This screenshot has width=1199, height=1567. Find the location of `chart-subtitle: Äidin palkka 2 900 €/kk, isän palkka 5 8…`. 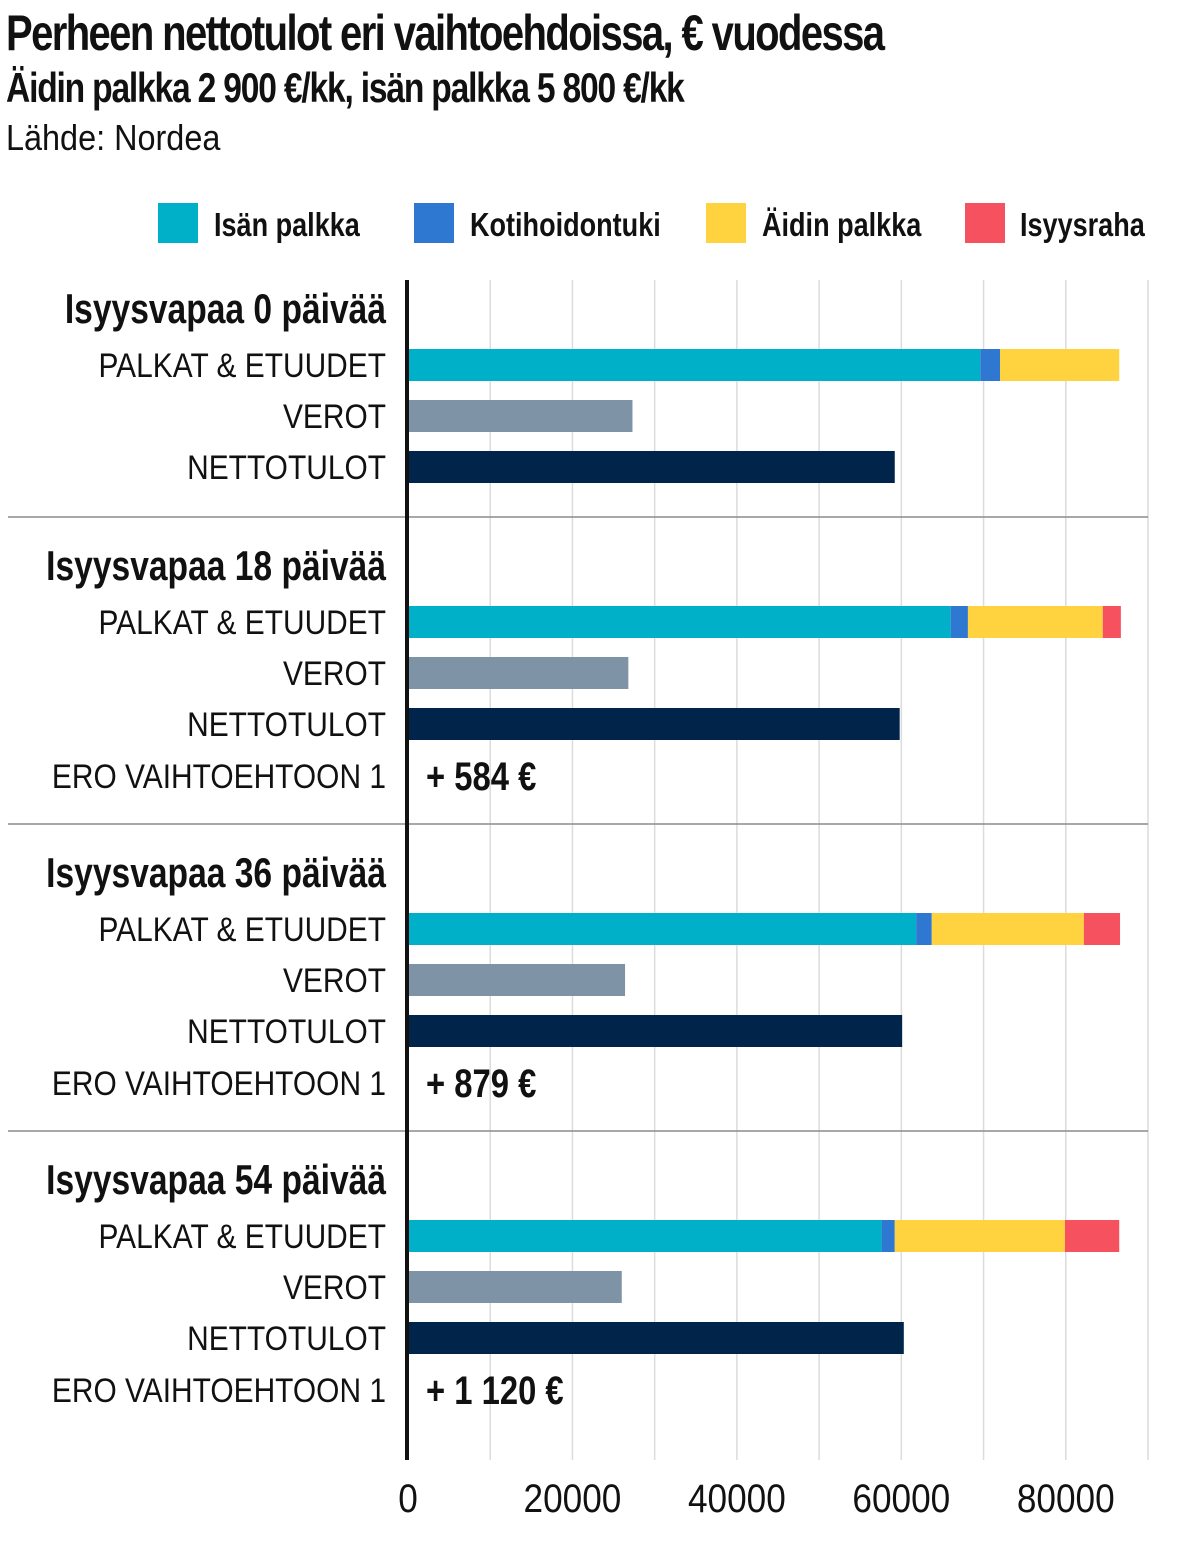

chart-subtitle: Äidin palkka 2 900 €/kk, isän palkka 5 8… is located at coordinates (345, 87).